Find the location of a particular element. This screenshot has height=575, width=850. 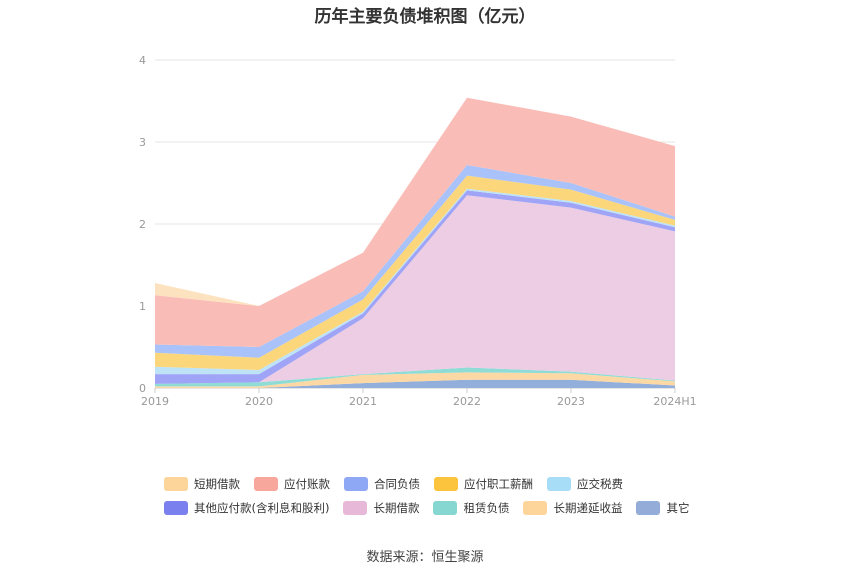

legend-item: 应交税费 is located at coordinates (585, 484).